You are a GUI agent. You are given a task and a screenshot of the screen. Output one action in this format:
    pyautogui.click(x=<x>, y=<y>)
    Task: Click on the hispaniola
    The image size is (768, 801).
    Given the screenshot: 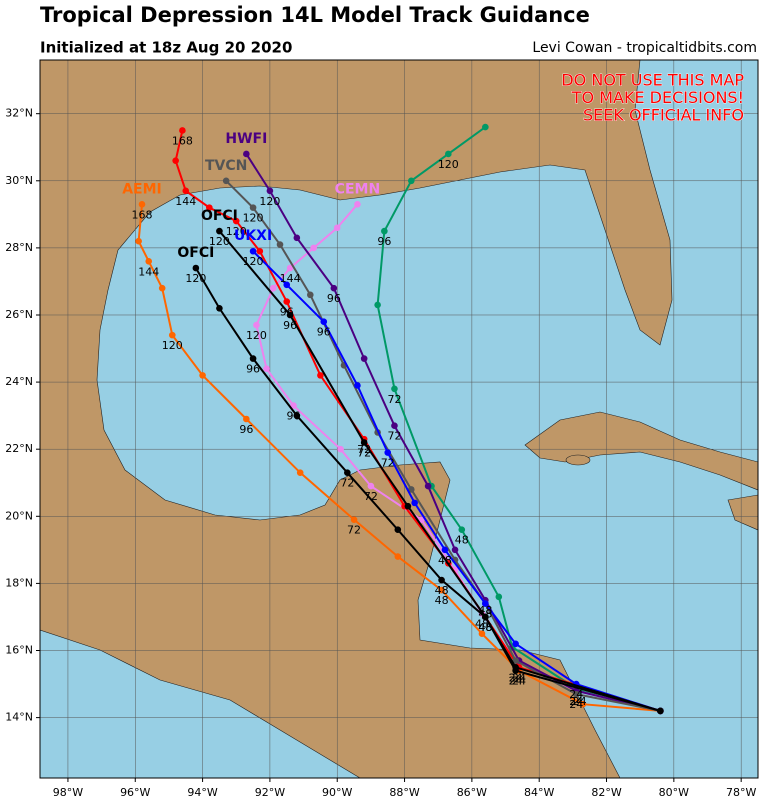 What is the action you would take?
    pyautogui.click(x=742, y=512)
    